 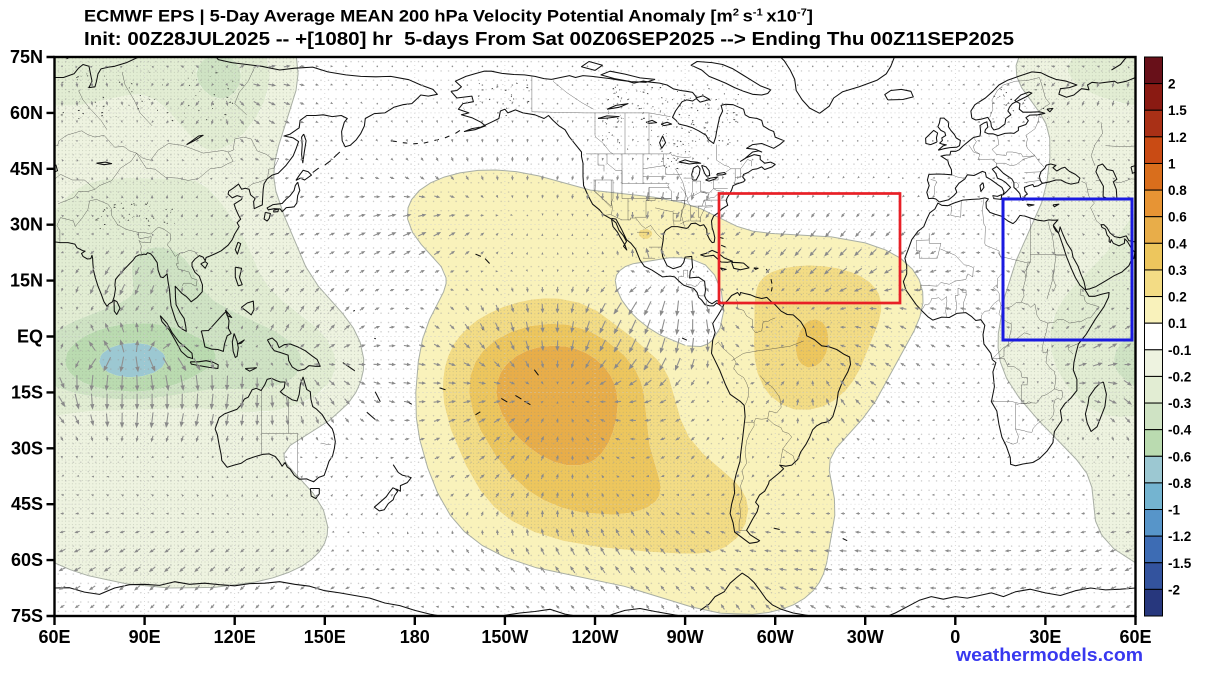 I want to click on svg-text: 1.2, so click(x=1177, y=137).